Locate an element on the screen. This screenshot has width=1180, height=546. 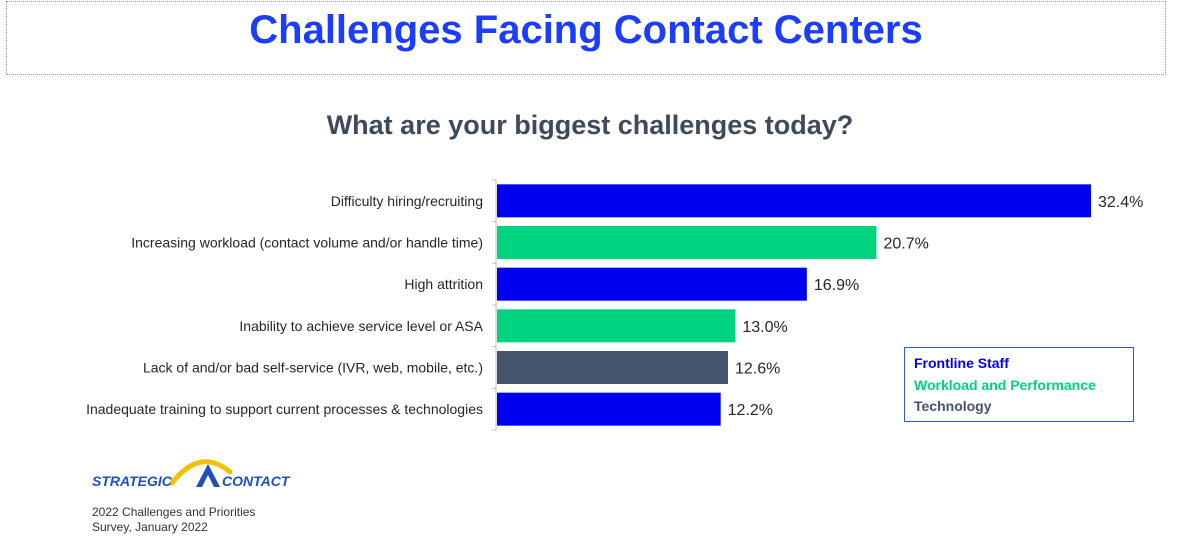
data-label: 20.7% is located at coordinates (906, 244).